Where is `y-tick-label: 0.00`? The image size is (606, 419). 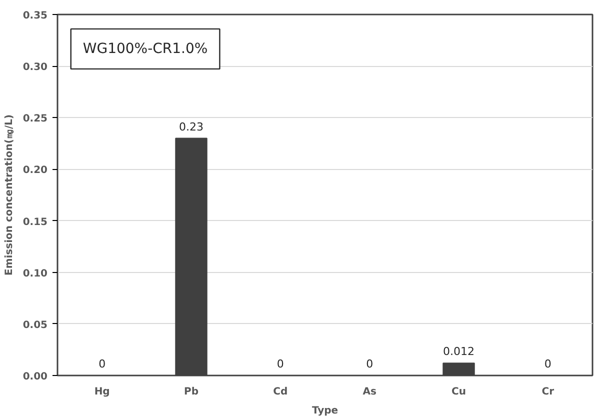
y-tick-label: 0.00 is located at coordinates (35, 377).